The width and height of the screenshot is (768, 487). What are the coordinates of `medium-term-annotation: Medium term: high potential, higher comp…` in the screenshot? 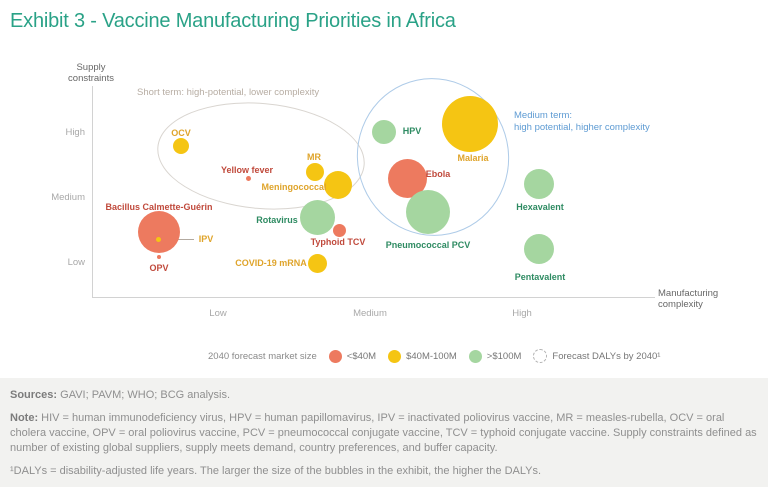 It's located at (582, 121).